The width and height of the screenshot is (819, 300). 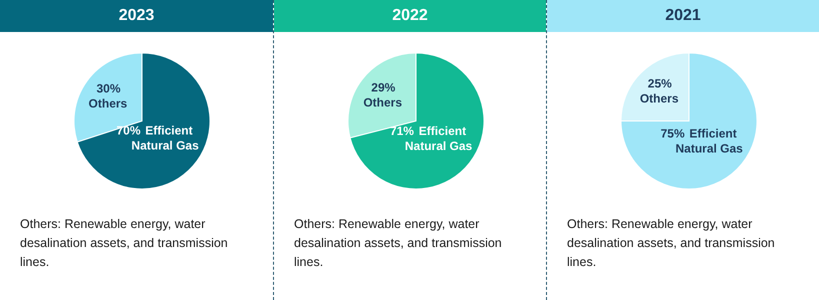 What do you see at coordinates (683, 16) in the screenshot?
I see `chart-title: 2021` at bounding box center [683, 16].